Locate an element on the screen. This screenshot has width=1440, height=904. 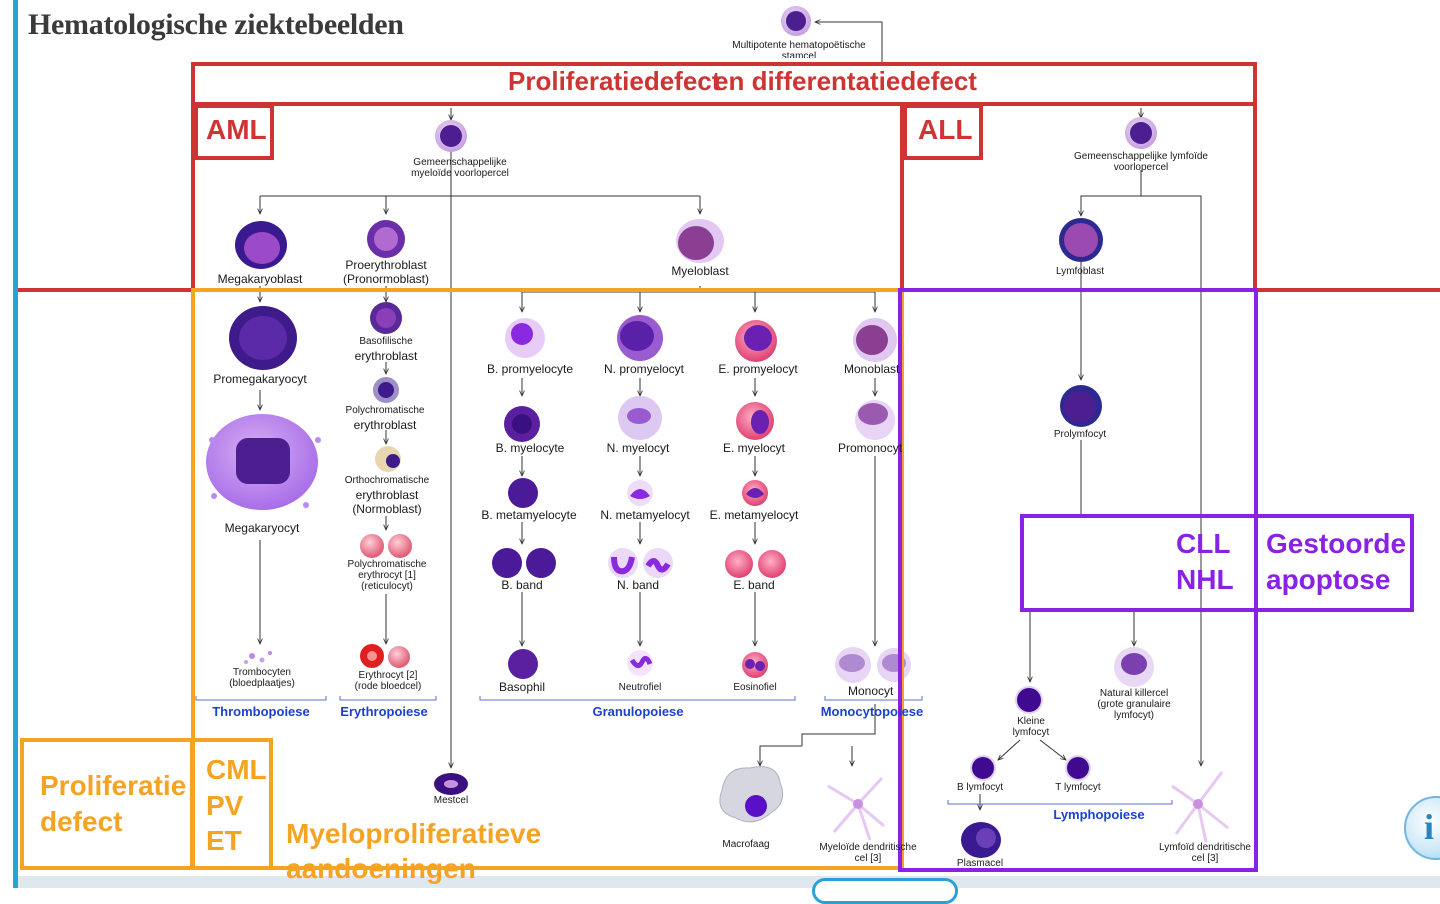
b-metamyelocyte-image is located at coordinates (523, 493).